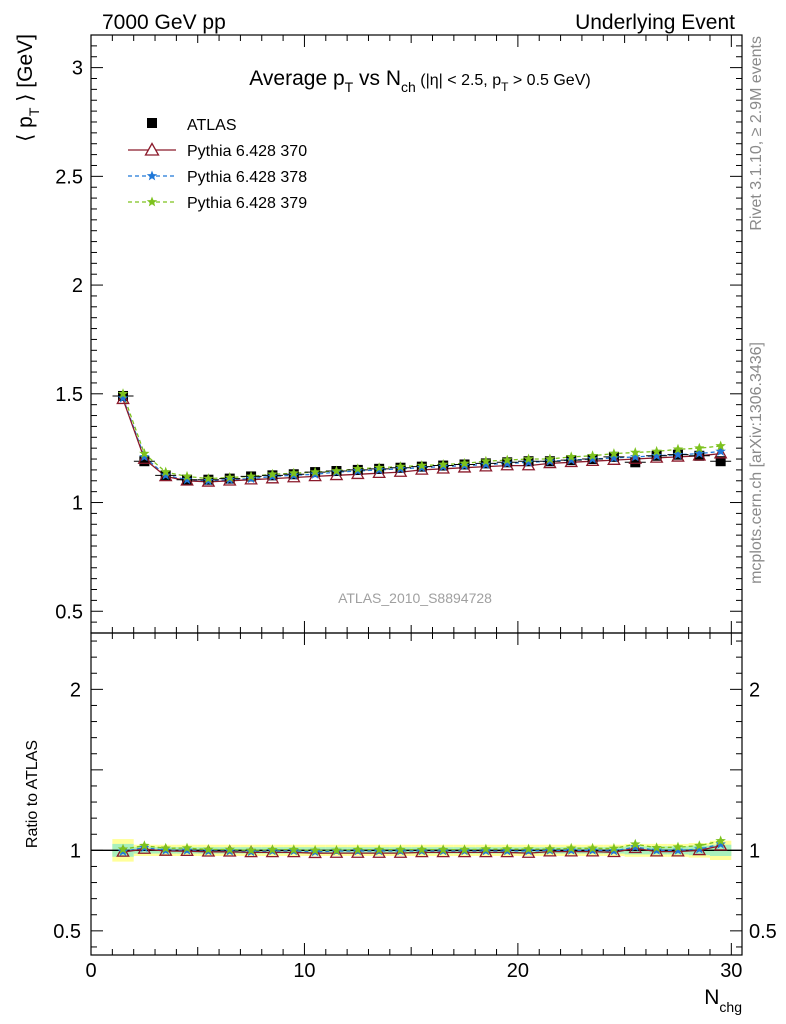 Image resolution: width=786 pixels, height=1024 pixels. Describe the element at coordinates (304, 971) in the screenshot. I see `ratio-x-tick-label: 10` at that location.